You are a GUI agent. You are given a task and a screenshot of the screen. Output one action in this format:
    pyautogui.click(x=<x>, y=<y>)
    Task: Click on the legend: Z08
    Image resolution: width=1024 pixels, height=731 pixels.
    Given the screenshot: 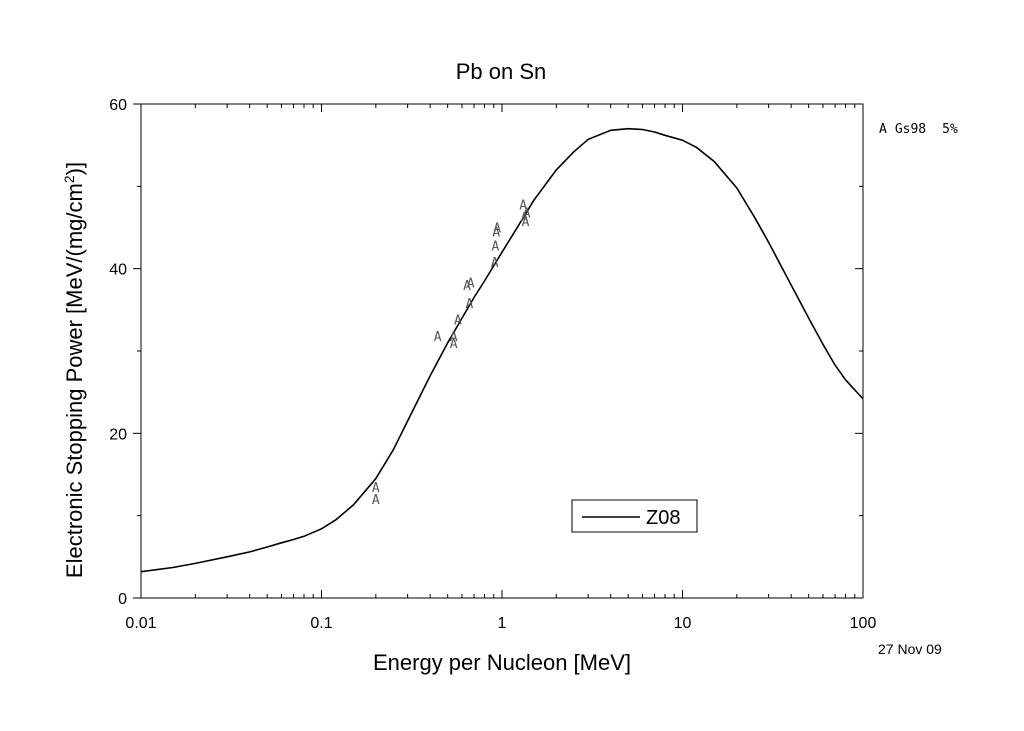 What is the action you would take?
    pyautogui.click(x=634, y=516)
    